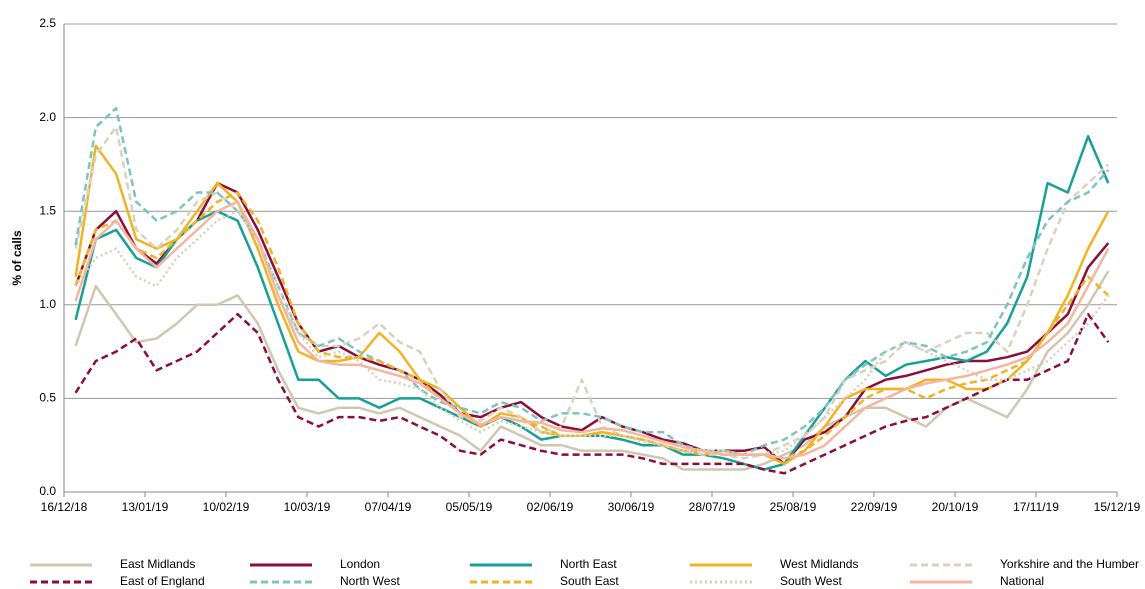 The height and width of the screenshot is (589, 1145). What do you see at coordinates (47, 398) in the screenshot?
I see `y-tick-label: 0.5` at bounding box center [47, 398].